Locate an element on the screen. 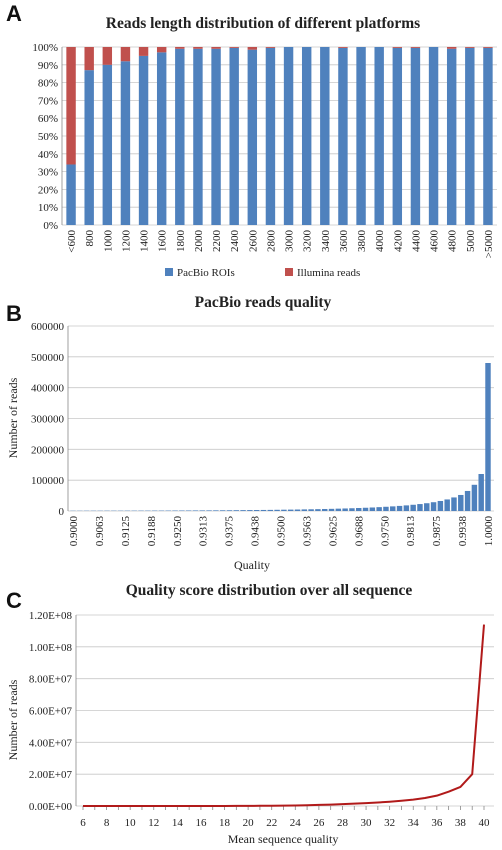 This screenshot has height=850, width=502. x-tick-label: 0.9875 is located at coordinates (437, 531).